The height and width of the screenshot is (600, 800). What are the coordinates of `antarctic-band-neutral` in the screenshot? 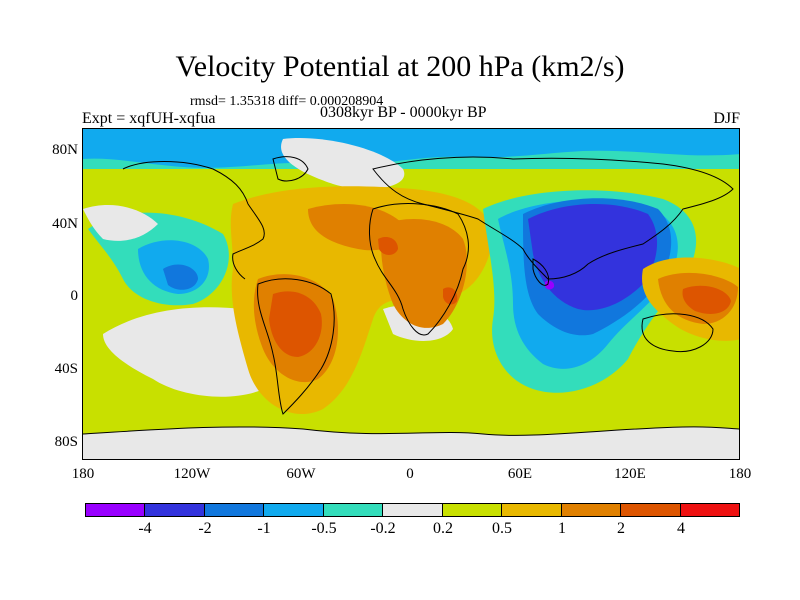 It's located at (411, 442).